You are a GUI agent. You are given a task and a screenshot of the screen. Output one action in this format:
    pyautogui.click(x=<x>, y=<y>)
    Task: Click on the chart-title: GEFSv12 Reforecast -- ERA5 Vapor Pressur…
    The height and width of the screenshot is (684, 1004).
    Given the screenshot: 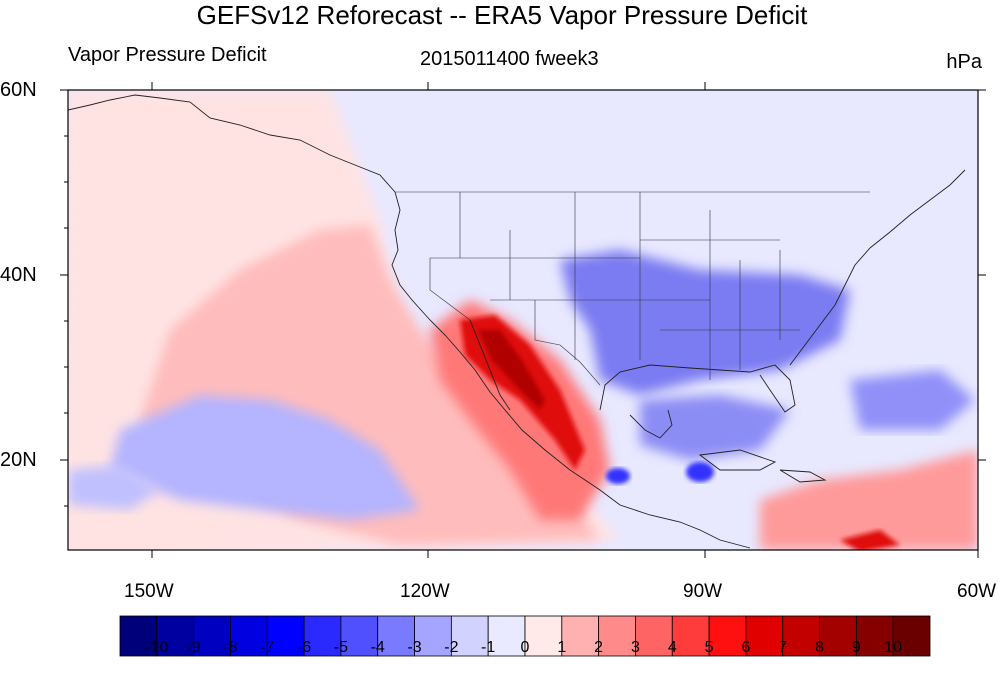 What is the action you would take?
    pyautogui.click(x=502, y=15)
    